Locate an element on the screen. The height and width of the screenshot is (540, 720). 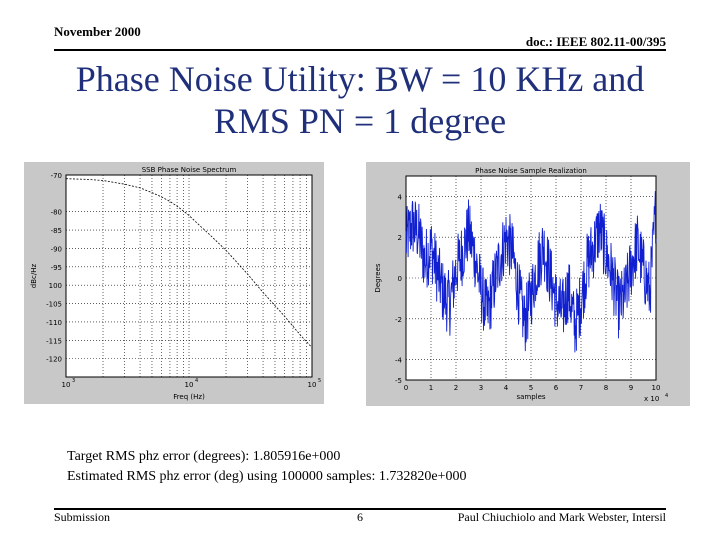
y-tick-label: -85 is located at coordinates (56, 231).